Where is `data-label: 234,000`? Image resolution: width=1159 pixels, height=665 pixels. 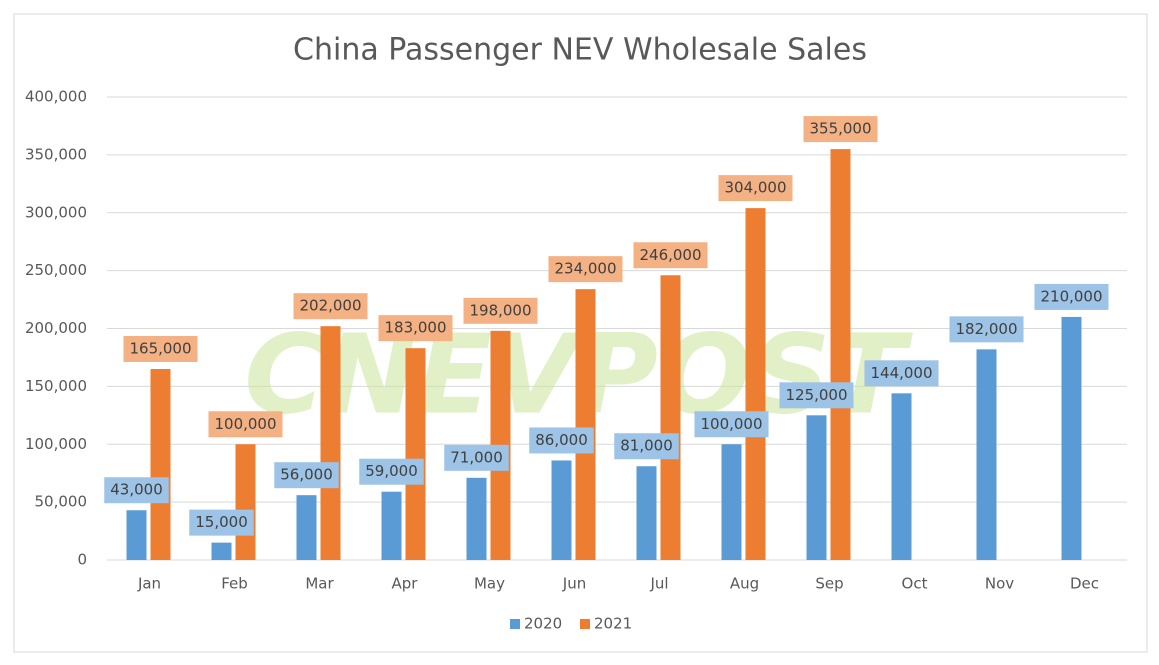
data-label: 234,000 is located at coordinates (585, 269).